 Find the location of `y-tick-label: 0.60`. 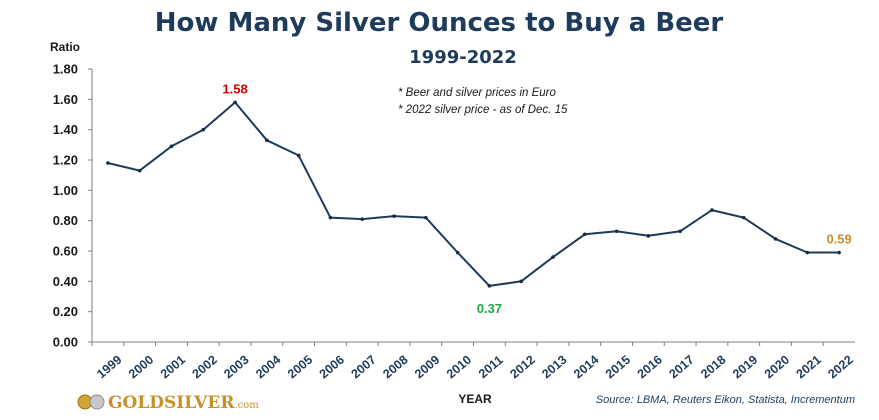

y-tick-label: 0.60 is located at coordinates (65, 251).